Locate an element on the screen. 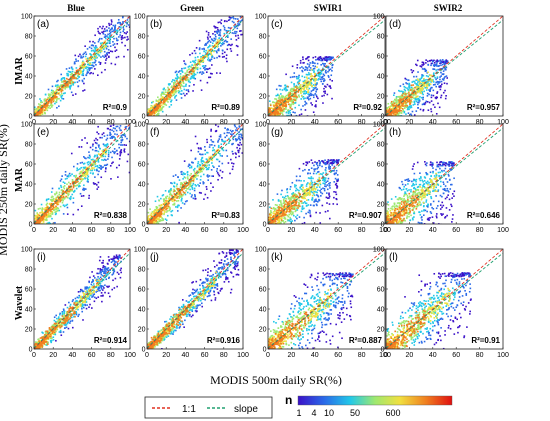 The width and height of the screenshot is (550, 421). r-squared-label: R²=0.89 is located at coordinates (225, 107).